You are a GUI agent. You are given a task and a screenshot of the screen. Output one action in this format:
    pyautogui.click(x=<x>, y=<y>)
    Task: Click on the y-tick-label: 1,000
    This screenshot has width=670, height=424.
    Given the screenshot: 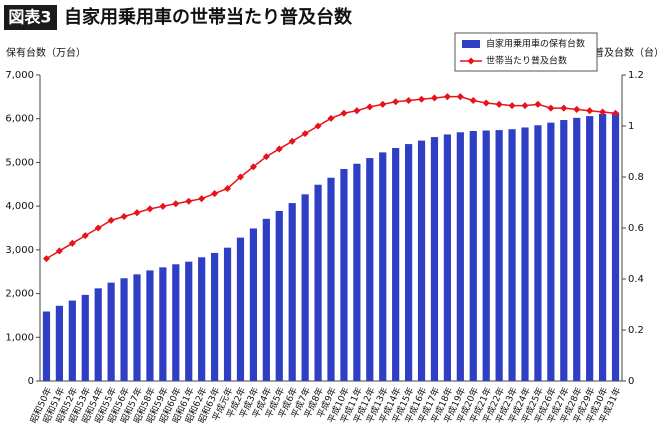 What is the action you would take?
    pyautogui.click(x=19, y=337)
    